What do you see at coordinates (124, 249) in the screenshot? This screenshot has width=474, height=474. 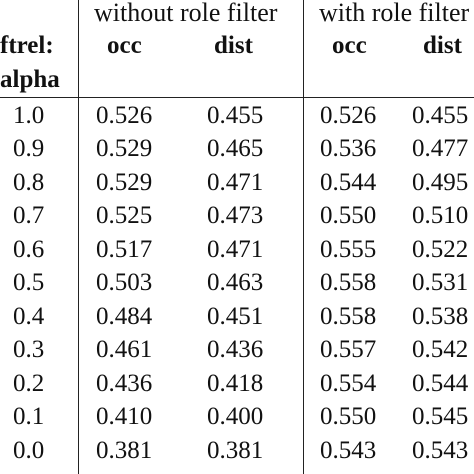 I see `cell-occ-without: 0.517` at bounding box center [124, 249].